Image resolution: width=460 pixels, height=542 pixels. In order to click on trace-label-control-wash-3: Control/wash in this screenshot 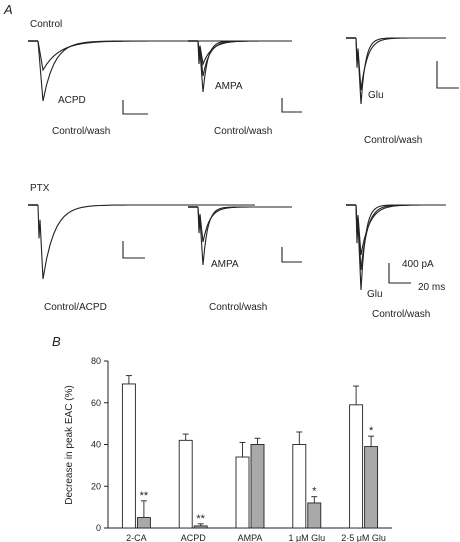, I will do `click(393, 140)`.